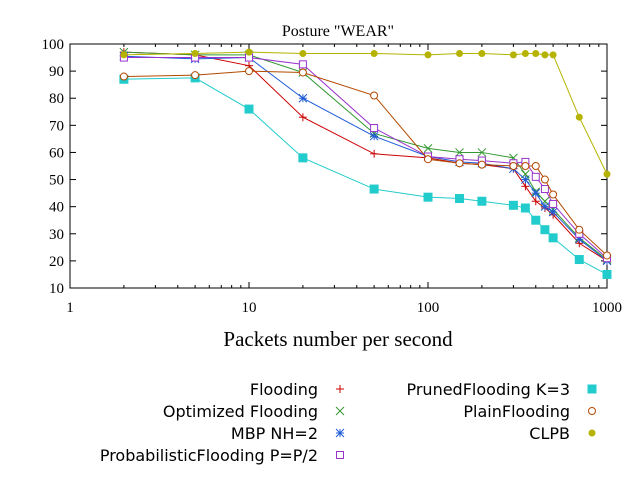 The width and height of the screenshot is (640, 480). Describe the element at coordinates (56, 153) in the screenshot. I see `y-tick-label: 60` at that location.